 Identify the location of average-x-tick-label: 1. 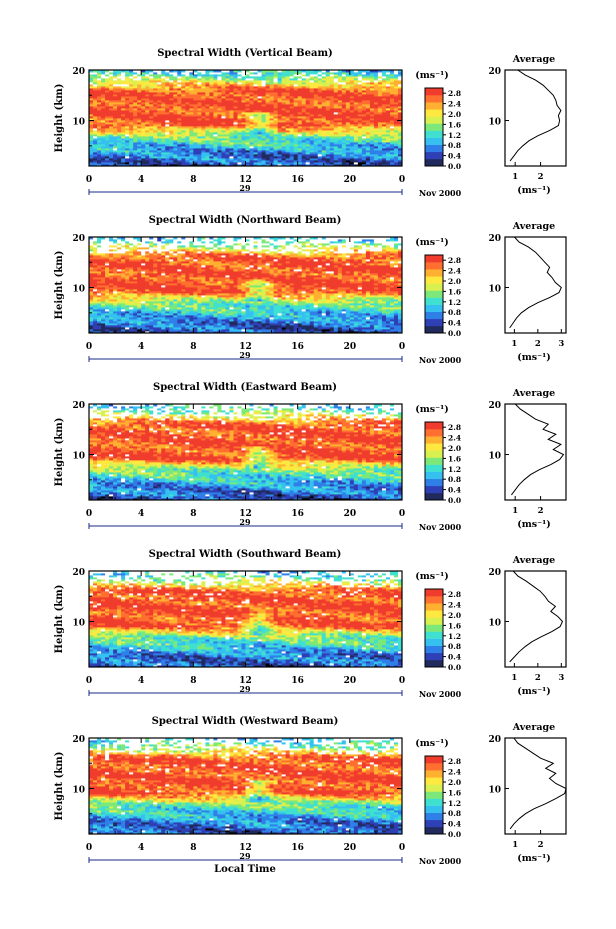
(515, 177).